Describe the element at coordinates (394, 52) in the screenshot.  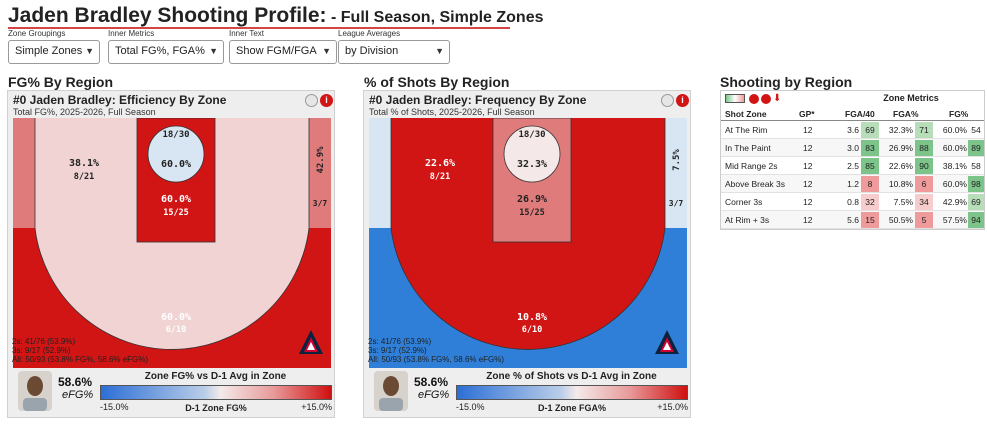
I see `league-averages-select: by Division ▼` at that location.